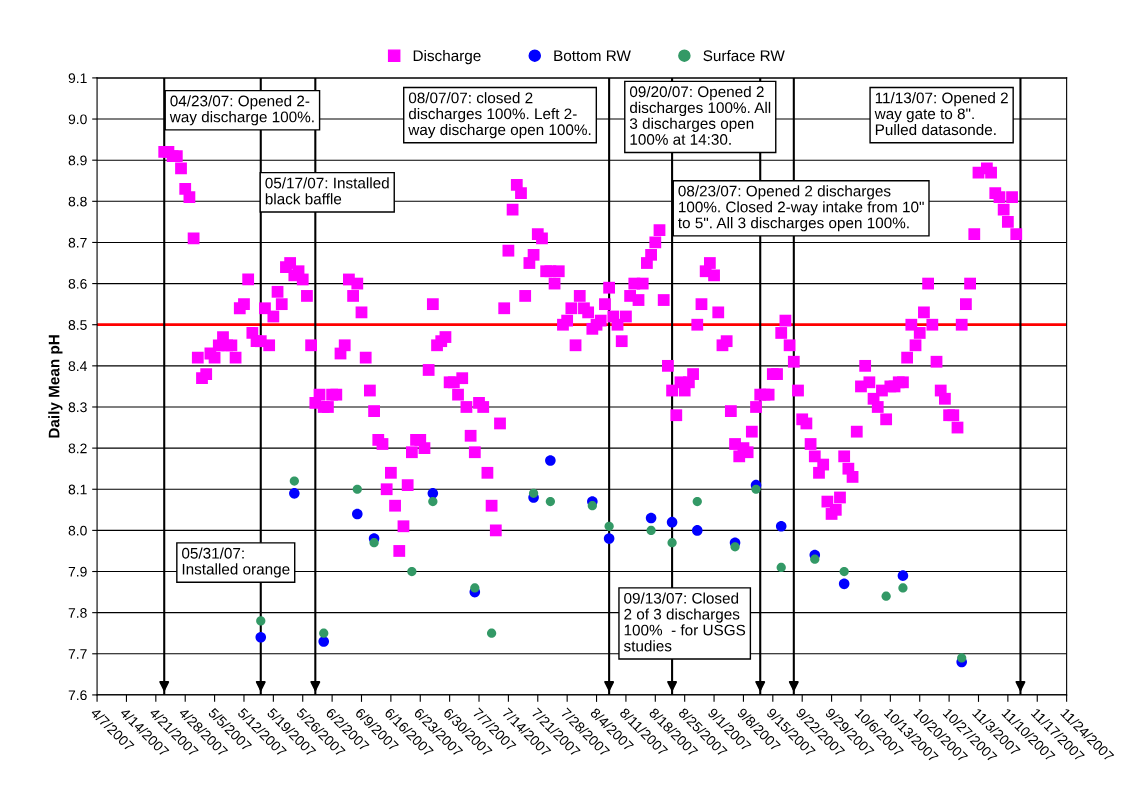 The height and width of the screenshot is (787, 1142). Describe the element at coordinates (236, 562) in the screenshot. I see `annotation: 05/31/07: Installed orange` at that location.